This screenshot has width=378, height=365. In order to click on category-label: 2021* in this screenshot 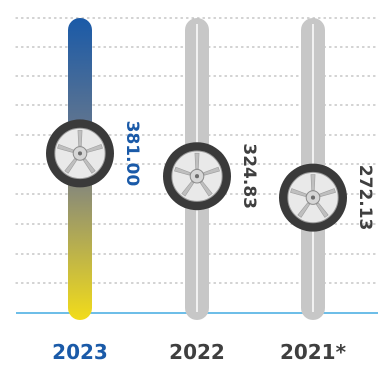, I will do `click(313, 352)`.